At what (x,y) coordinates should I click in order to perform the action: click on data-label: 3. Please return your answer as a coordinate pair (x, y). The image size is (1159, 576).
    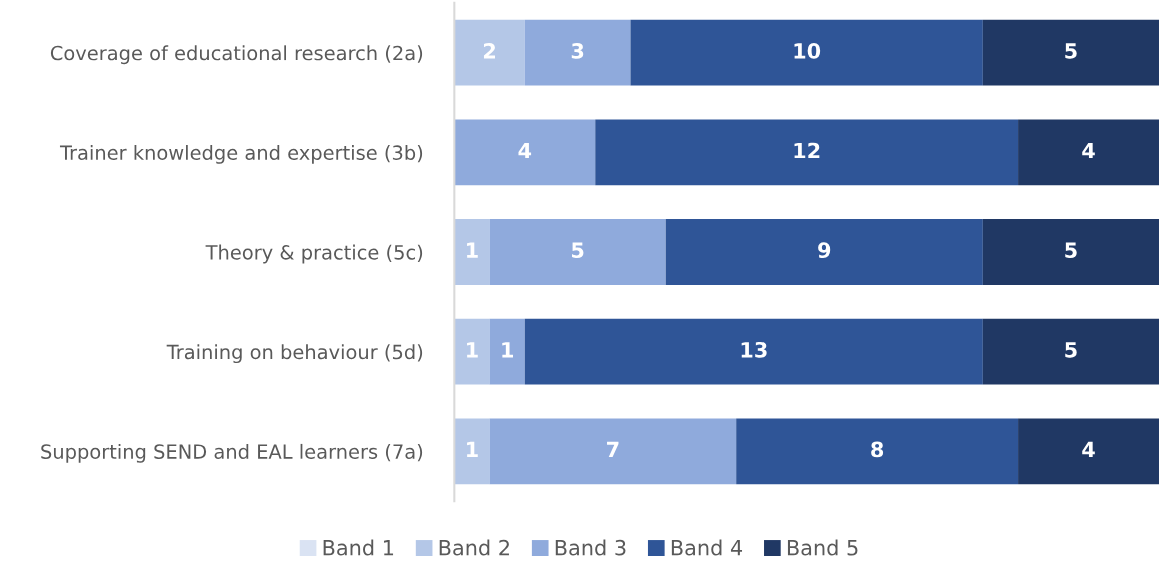
    Looking at the image, I should click on (577, 50).